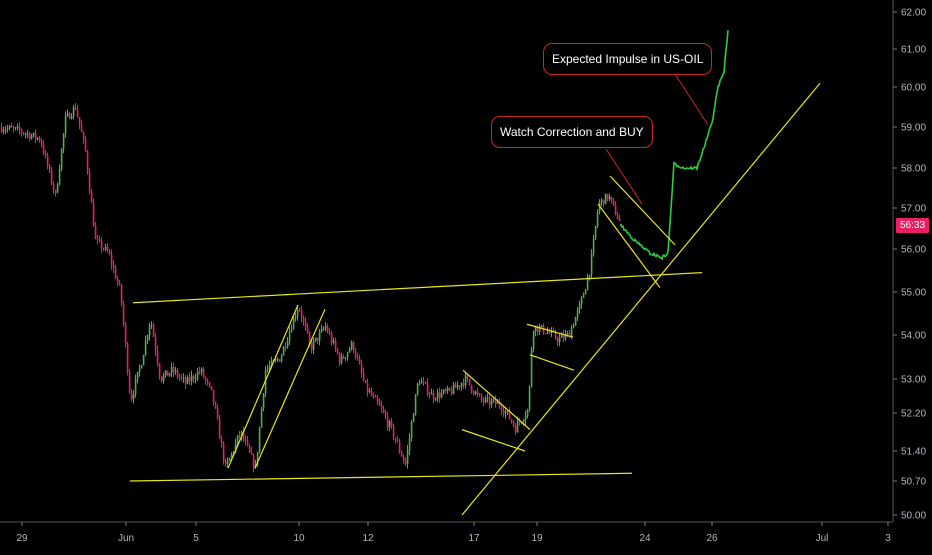 The width and height of the screenshot is (932, 555). I want to click on price-tick-label: 50.70, so click(913, 482).